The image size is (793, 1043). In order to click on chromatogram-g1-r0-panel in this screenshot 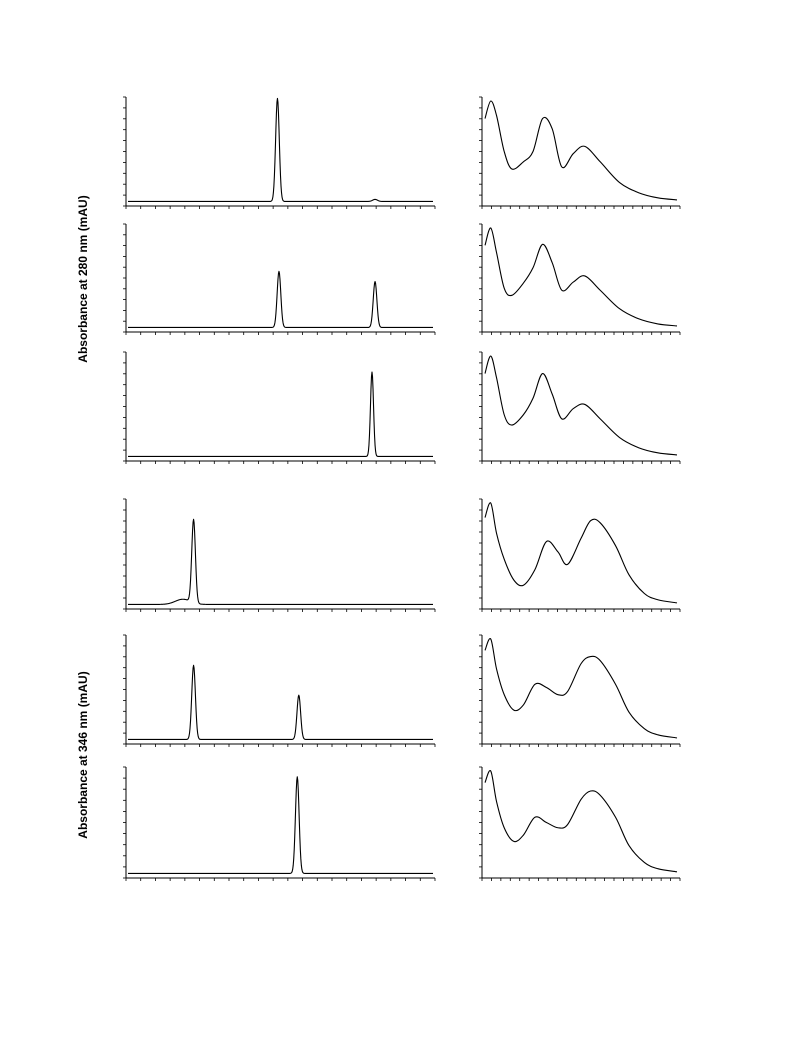, I will do `click(279, 555)`.